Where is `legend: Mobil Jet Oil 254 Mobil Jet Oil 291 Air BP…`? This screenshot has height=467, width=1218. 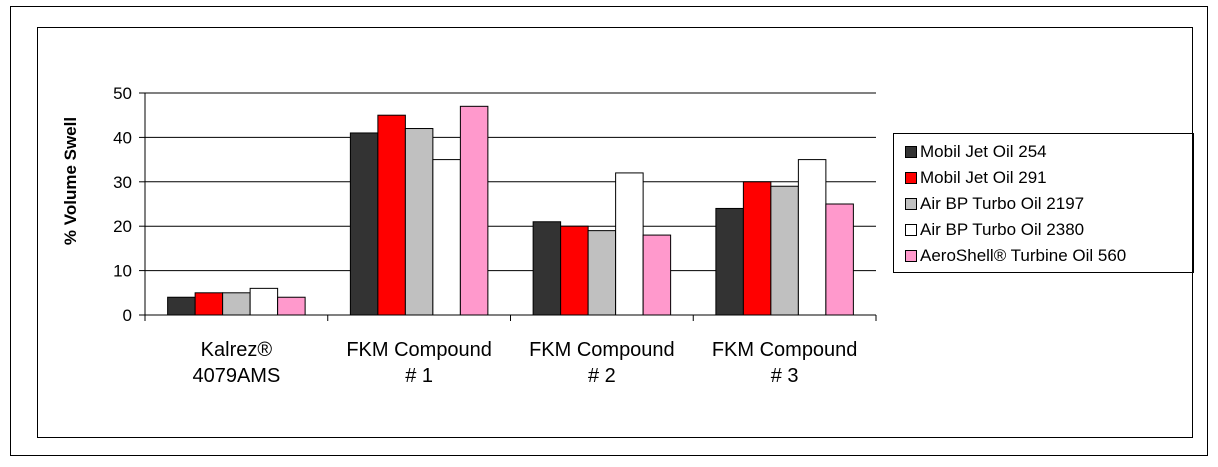
legend: Mobil Jet Oil 254 Mobil Jet Oil 291 Air BP… is located at coordinates (1043, 203).